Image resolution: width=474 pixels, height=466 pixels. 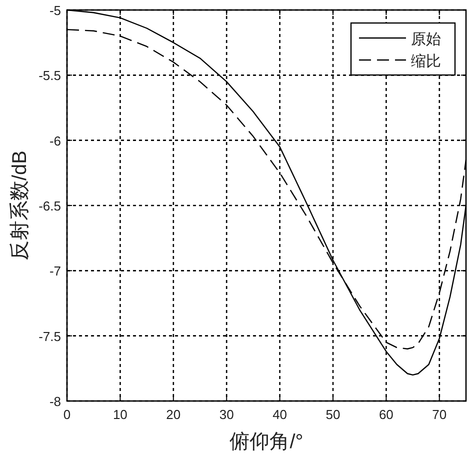 What do you see at coordinates (55, 271) in the screenshot?
I see `y-tick-label: -7` at bounding box center [55, 271].